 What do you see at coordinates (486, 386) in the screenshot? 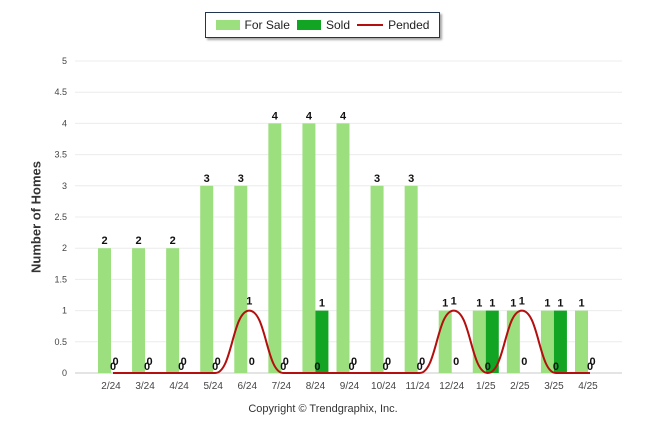
I see `x-tick-label: 1/25` at bounding box center [486, 386].